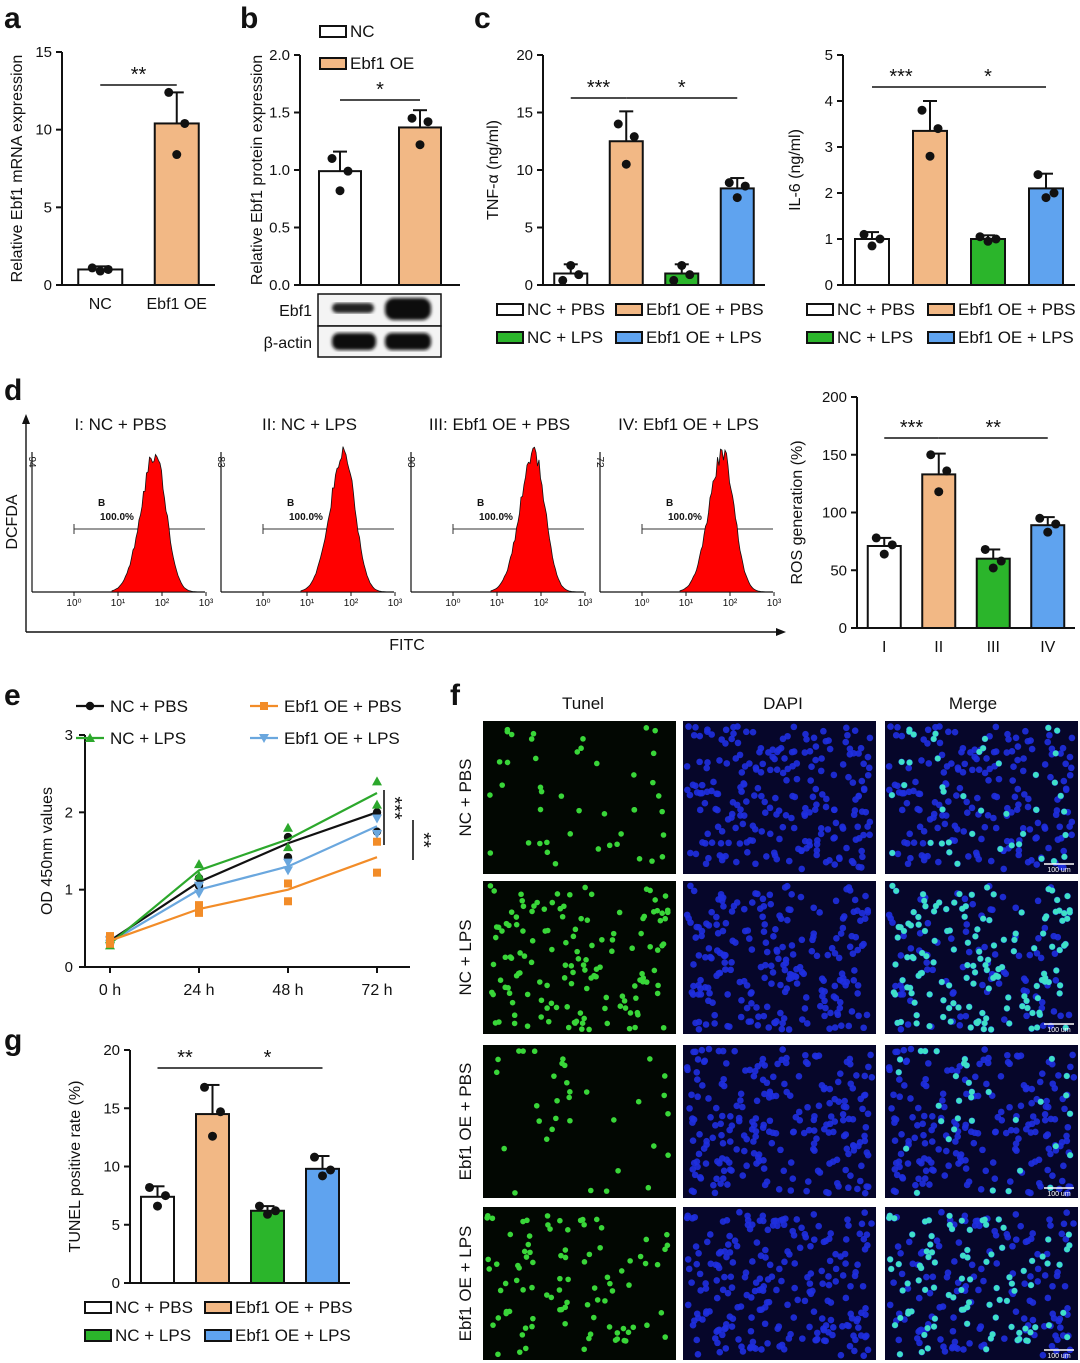 This screenshot has width=1080, height=1363. Describe the element at coordinates (737, 236) in the screenshot. I see `bar` at that location.